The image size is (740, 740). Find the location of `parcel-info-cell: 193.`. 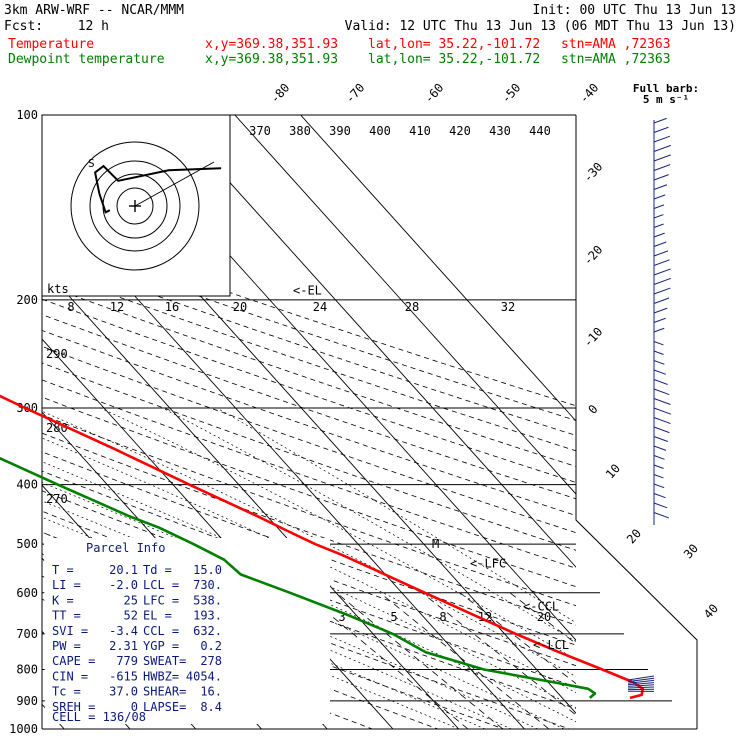

parcel-info-cell: 193. is located at coordinates (207, 616).